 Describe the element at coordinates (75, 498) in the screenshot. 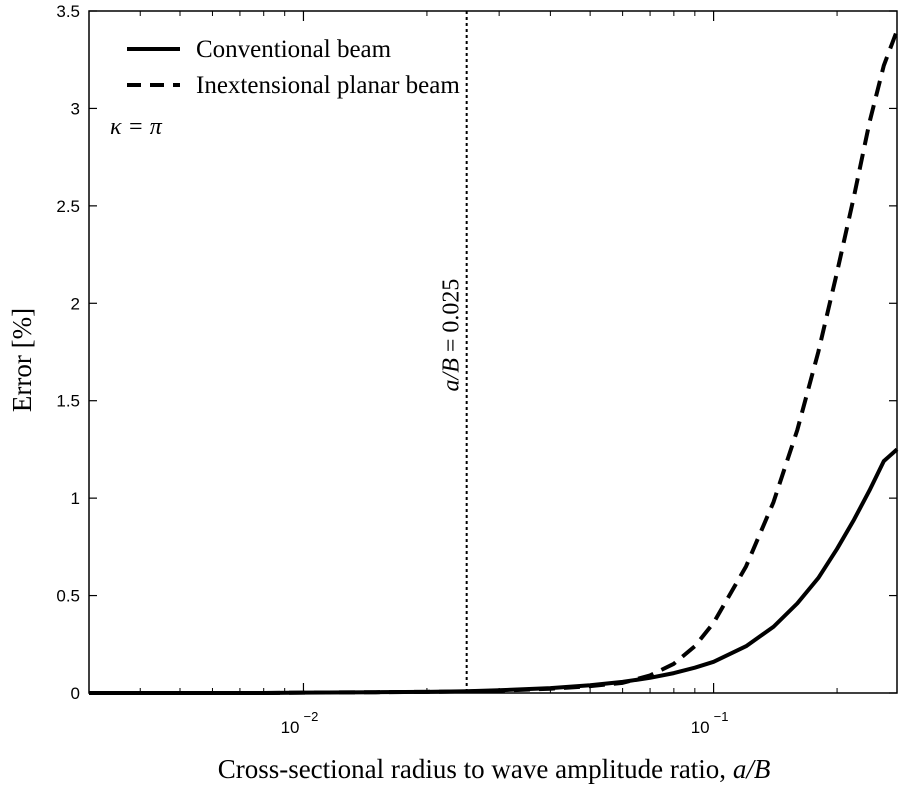

I see `y-tick-label: 1` at that location.